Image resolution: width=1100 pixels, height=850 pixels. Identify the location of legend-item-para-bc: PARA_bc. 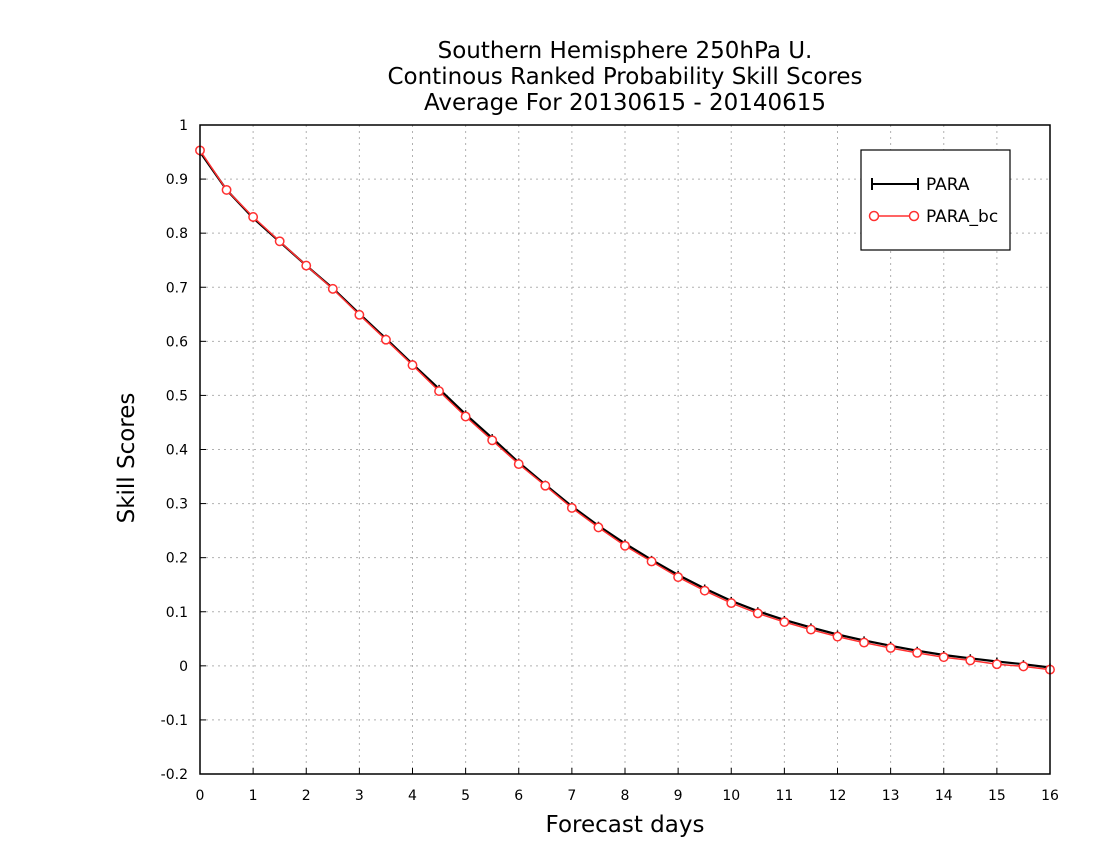
(933, 217).